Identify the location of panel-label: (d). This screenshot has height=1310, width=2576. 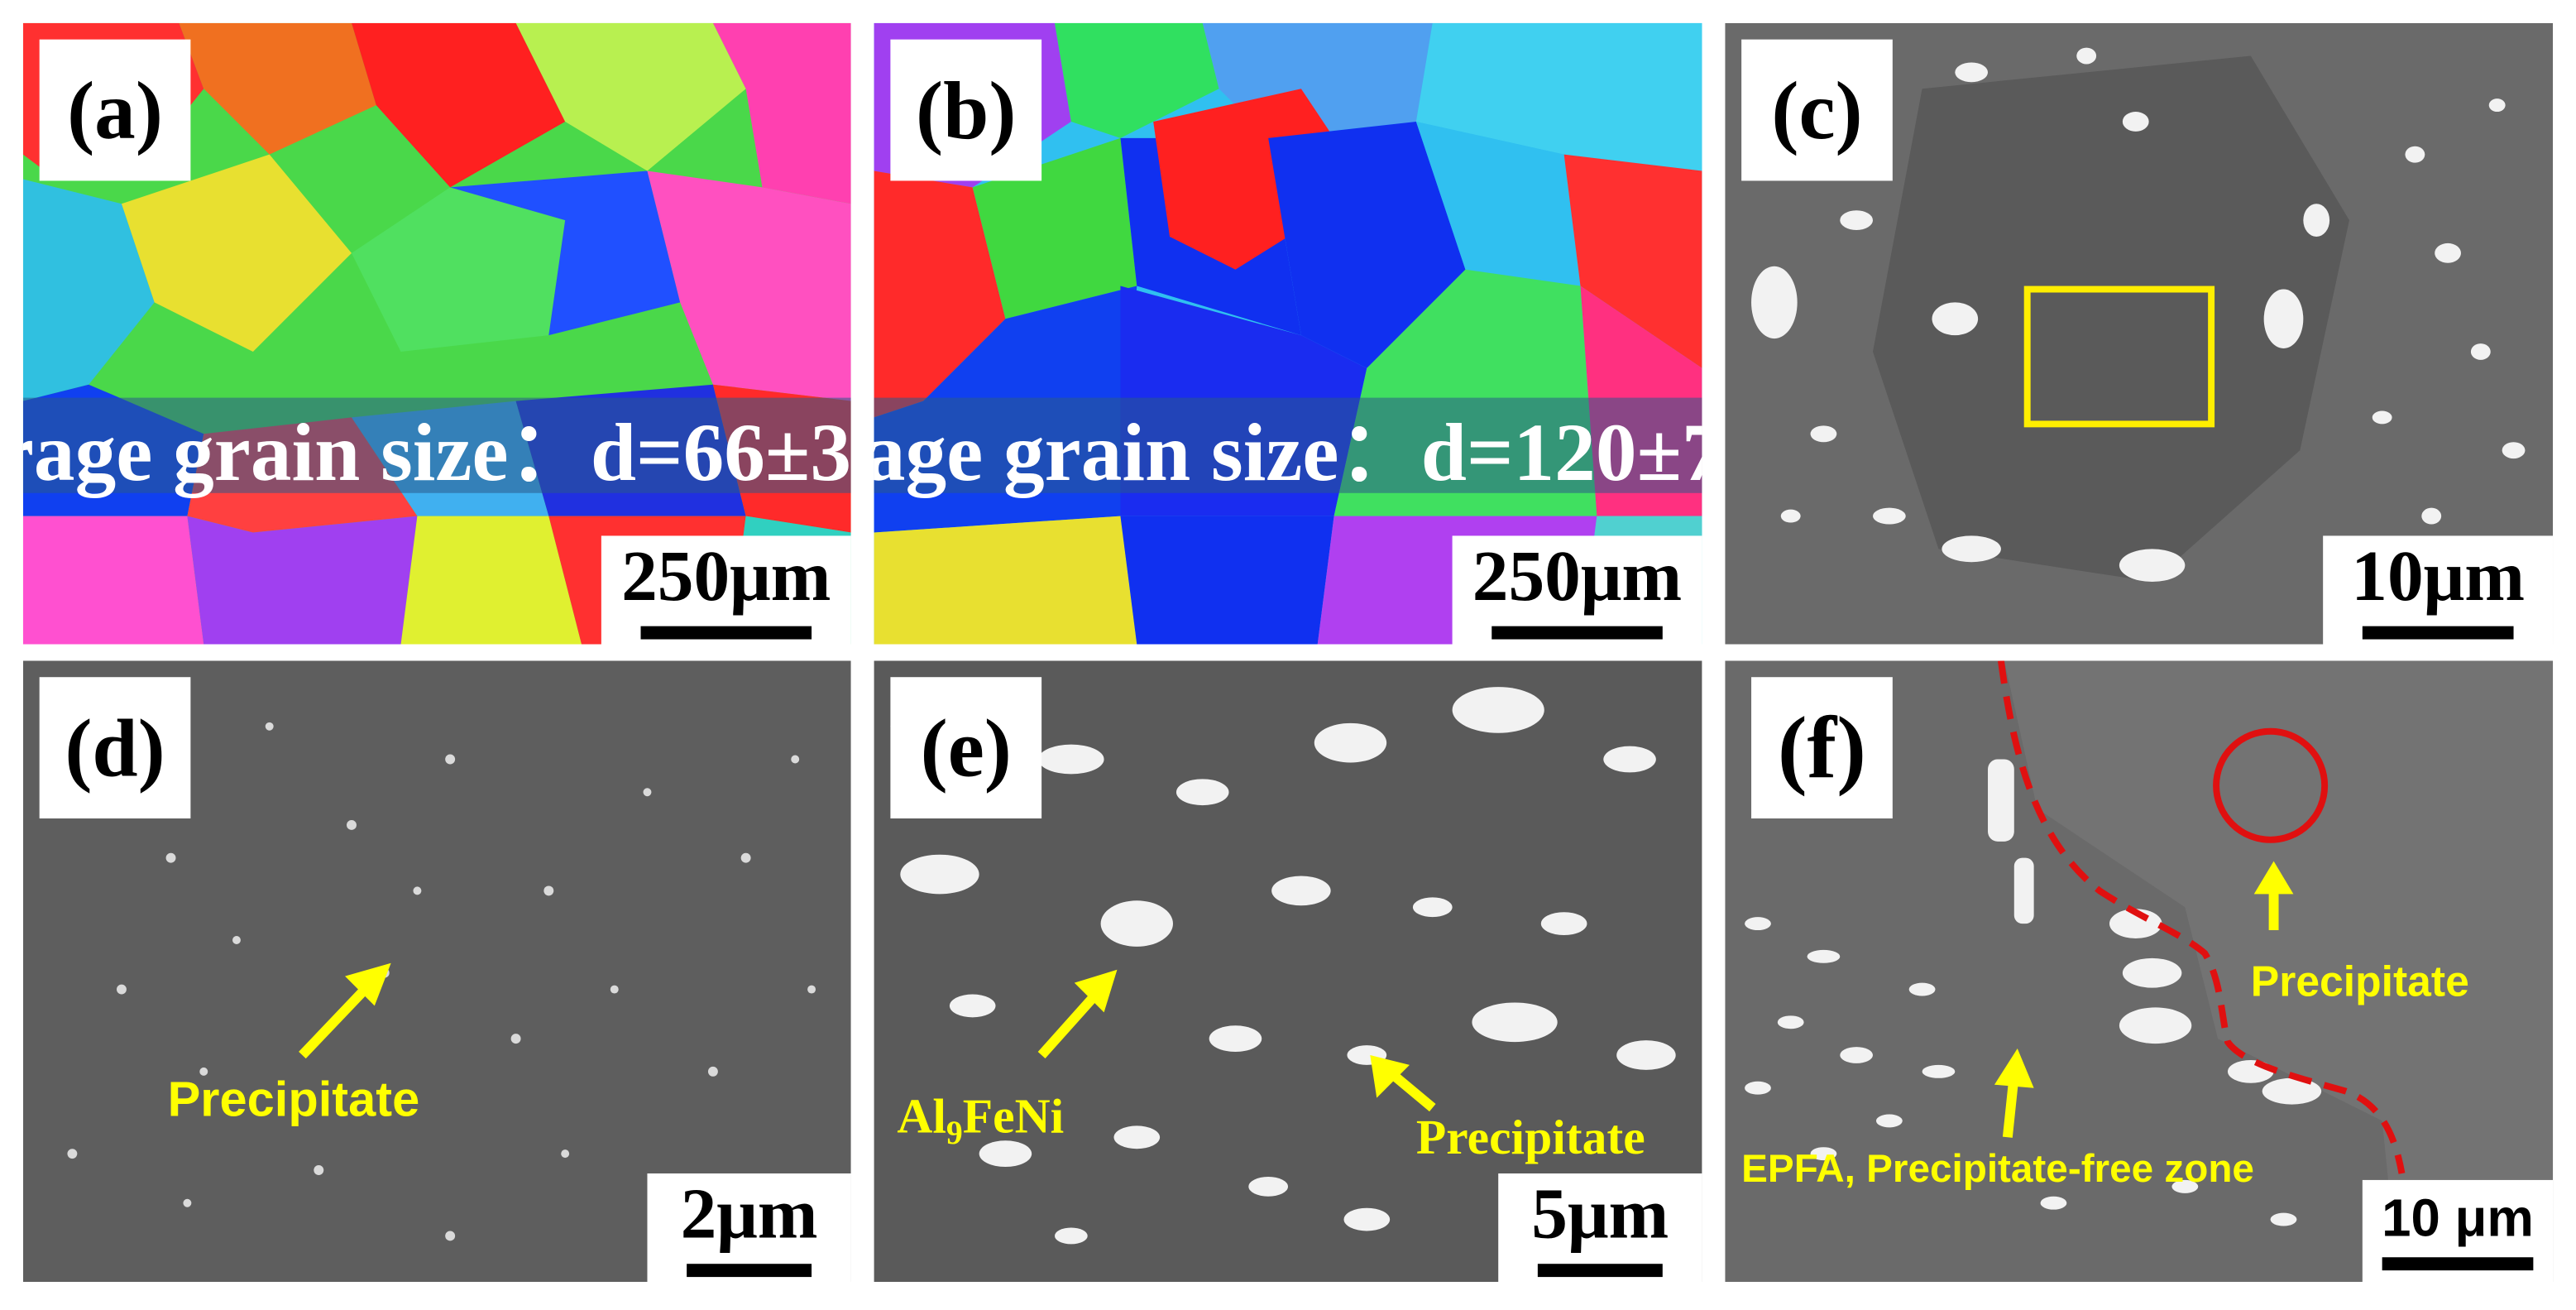
(115, 748).